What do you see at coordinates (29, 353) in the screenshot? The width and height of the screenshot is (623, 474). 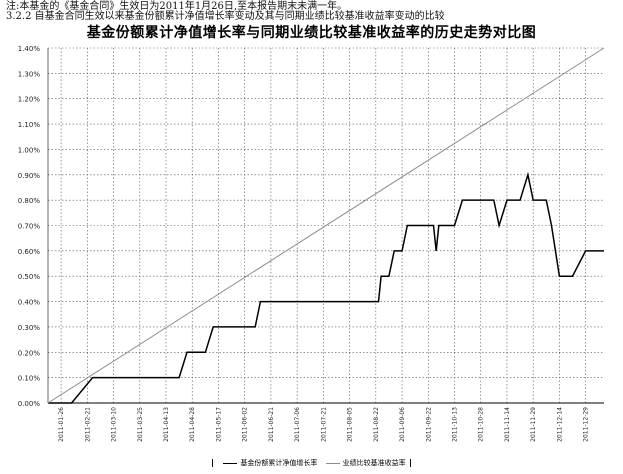 I see `y-tick-label: 0.20%` at bounding box center [29, 353].